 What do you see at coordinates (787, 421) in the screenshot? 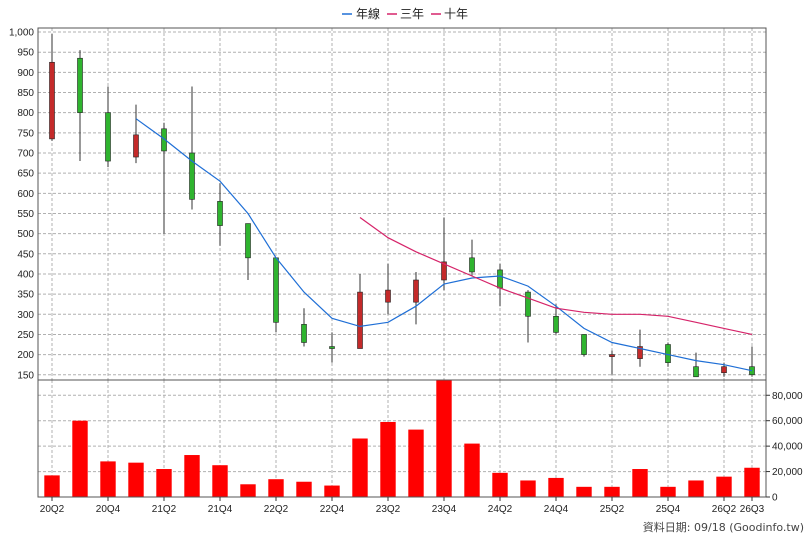
I see `volume-tick-label: 60,000` at bounding box center [787, 421].